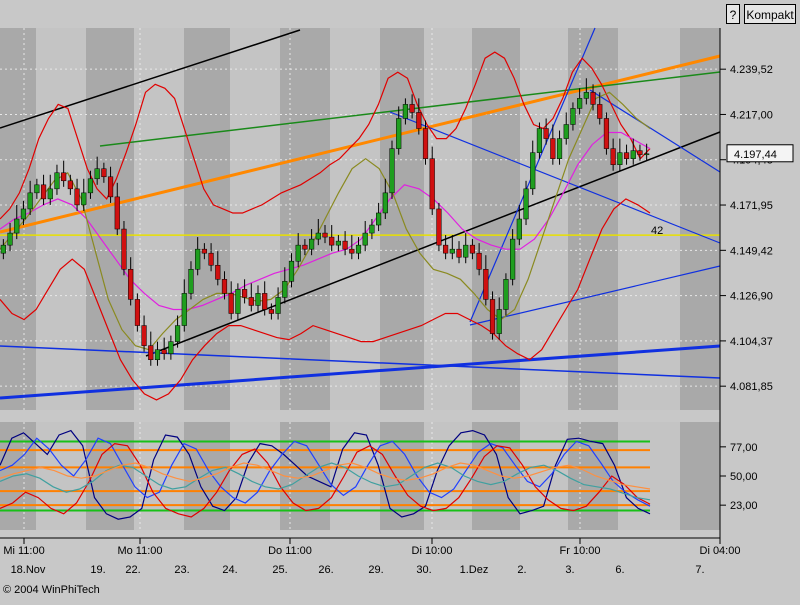 The width and height of the screenshot is (800, 605). What do you see at coordinates (432, 551) in the screenshot?
I see `x-time-label: Di 10:00` at bounding box center [432, 551].